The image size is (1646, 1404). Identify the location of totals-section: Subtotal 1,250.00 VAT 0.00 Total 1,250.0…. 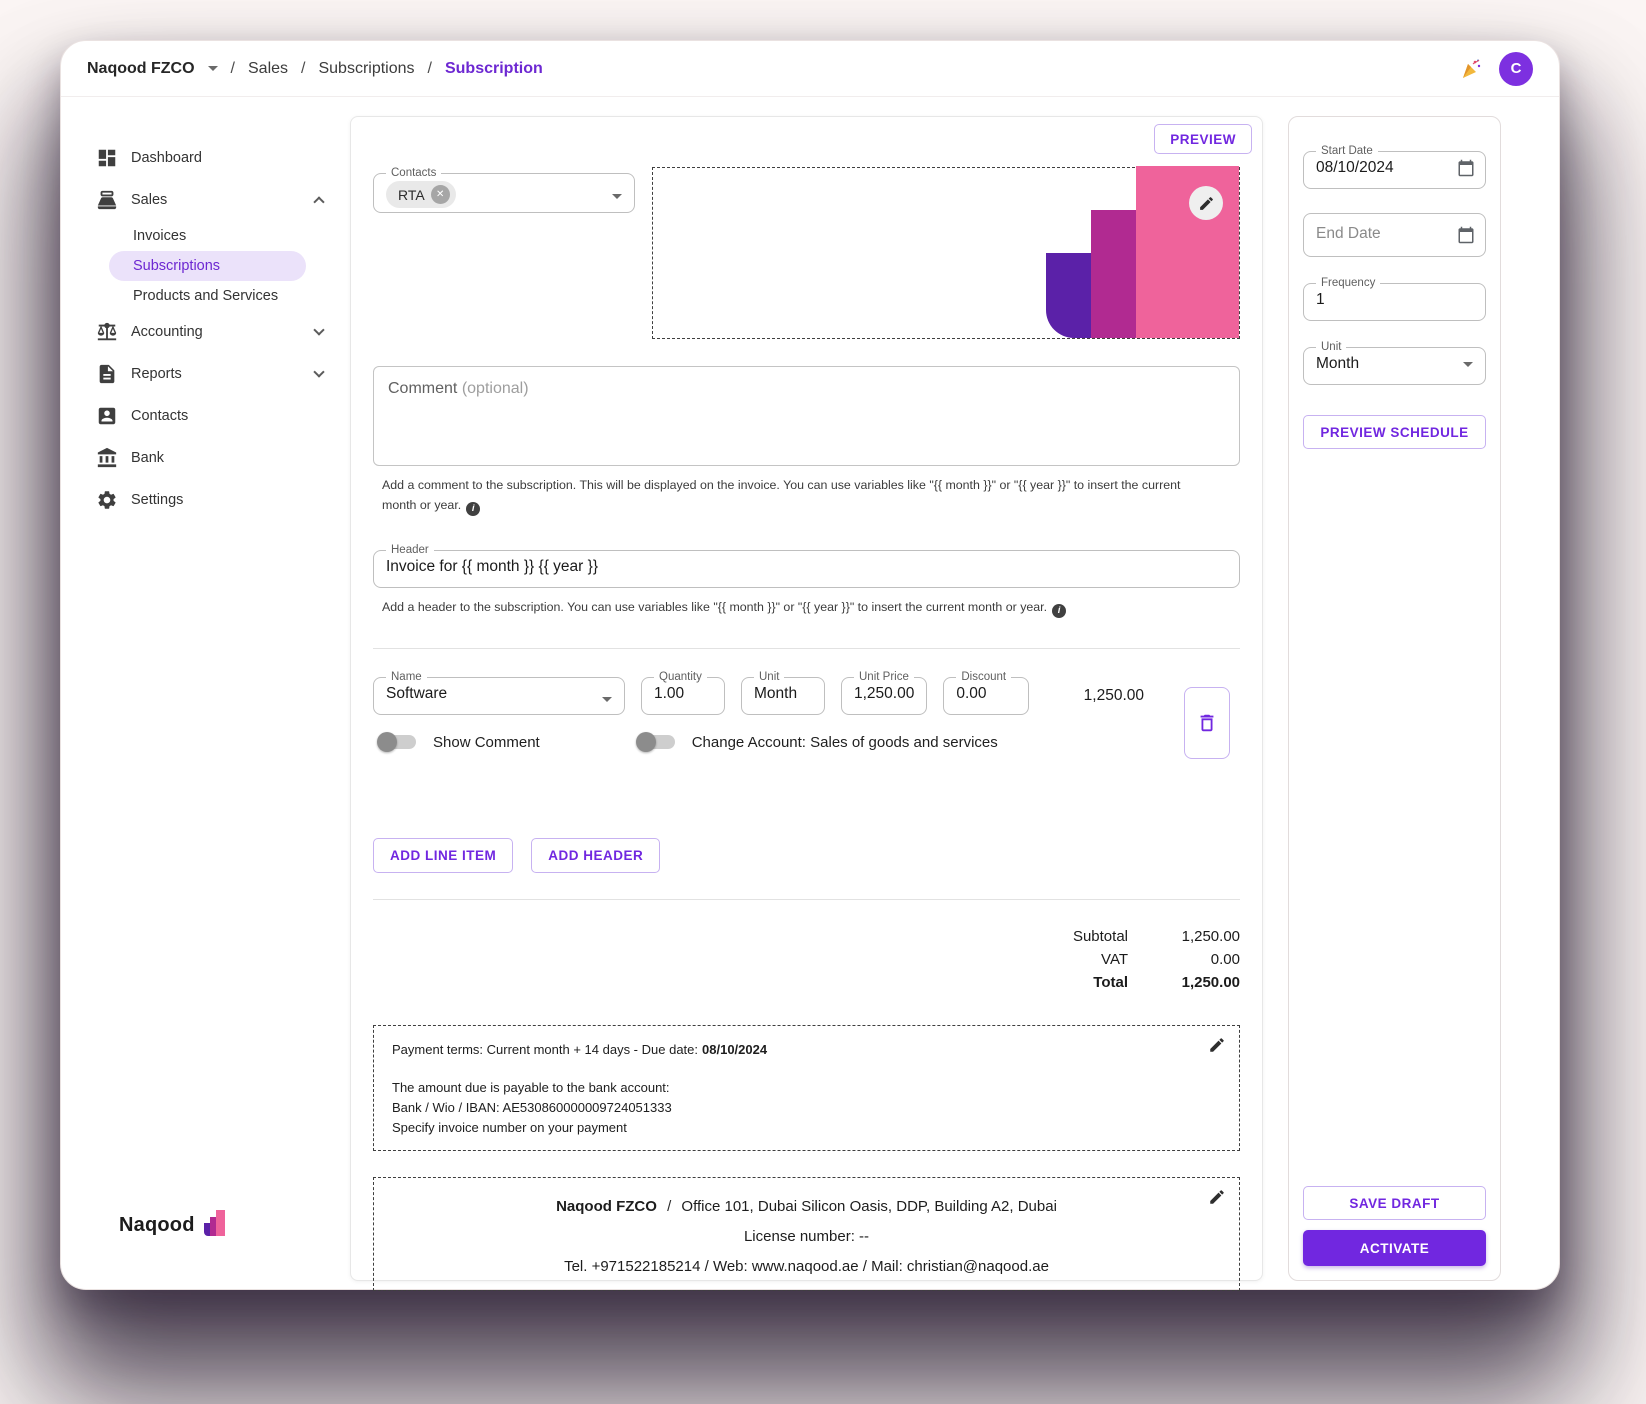
(806, 962).